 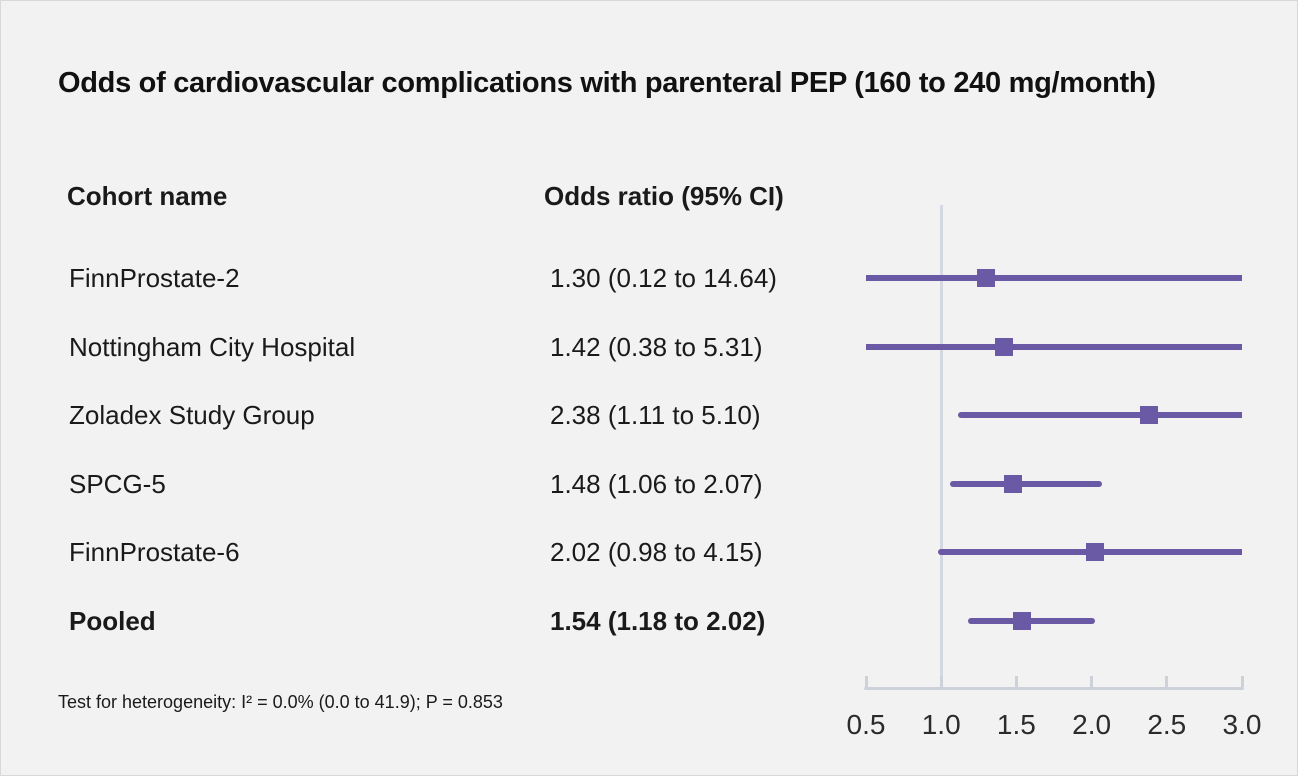 What do you see at coordinates (656, 552) in the screenshot?
I see `odds-ratio-value: 2.02 (0.98 to 4.15)` at bounding box center [656, 552].